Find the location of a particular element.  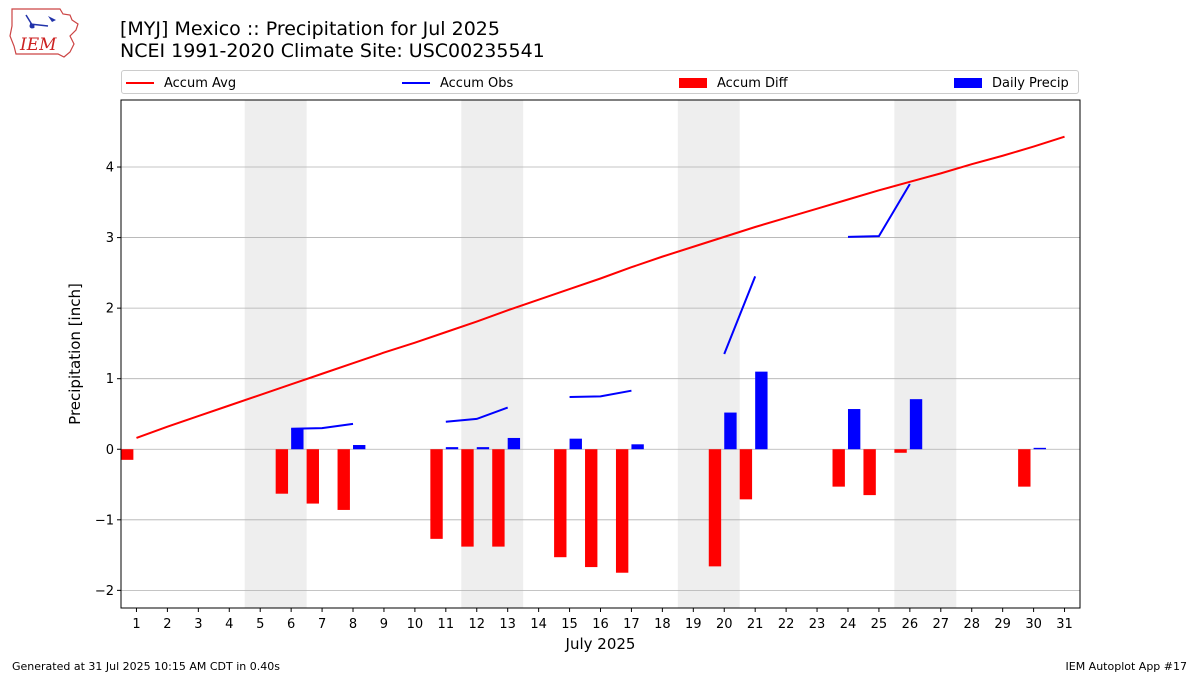

legend-label-daily-precip: Daily Precip is located at coordinates (1030, 83).